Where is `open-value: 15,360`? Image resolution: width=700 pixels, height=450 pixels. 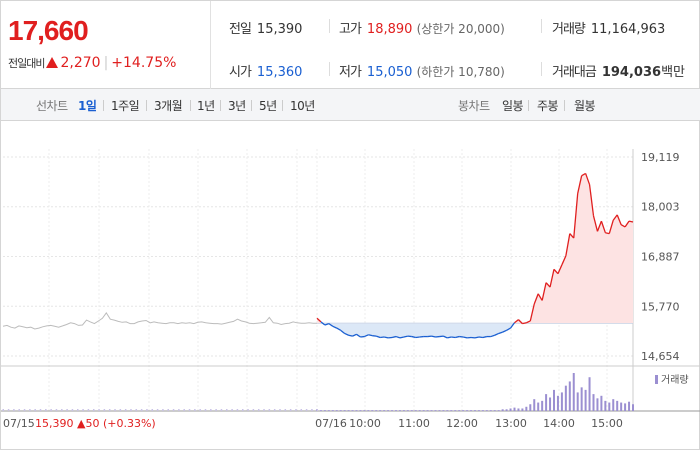
open-value: 15,360 is located at coordinates (279, 72).